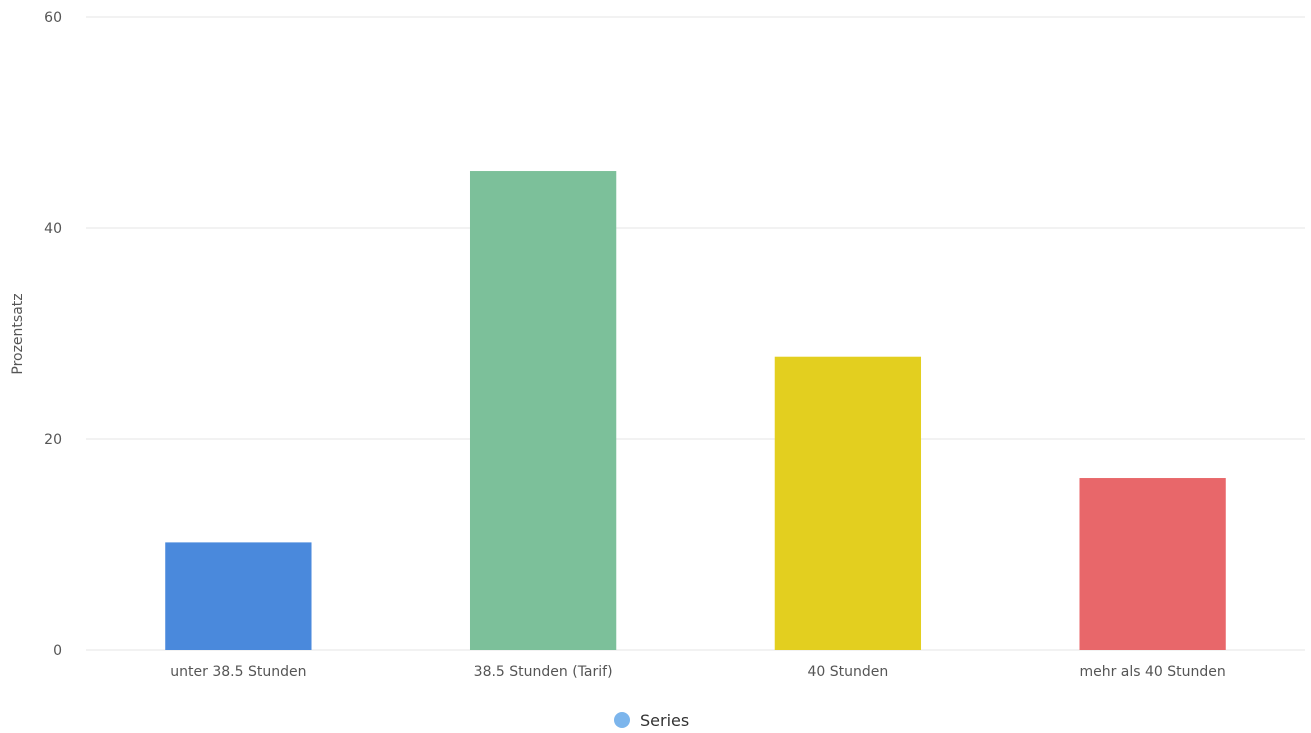  What do you see at coordinates (622, 720) in the screenshot?
I see `legend-marker` at bounding box center [622, 720].